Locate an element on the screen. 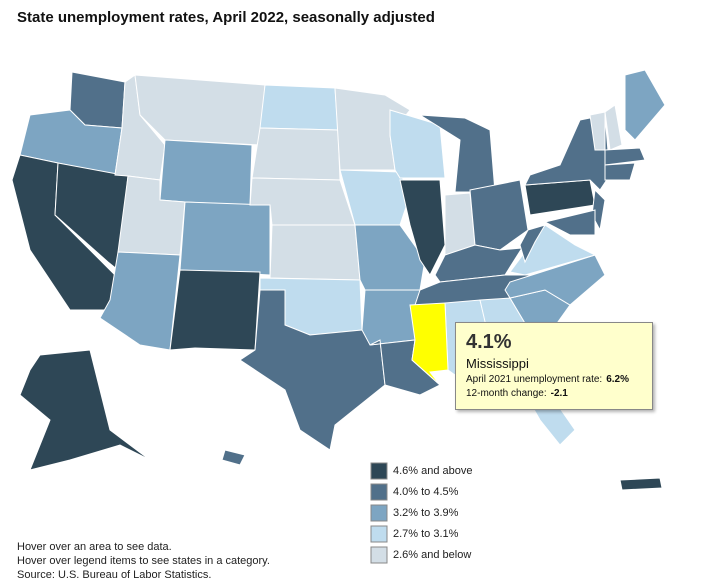  label: April 2021 unemployment rate: is located at coordinates (534, 379).